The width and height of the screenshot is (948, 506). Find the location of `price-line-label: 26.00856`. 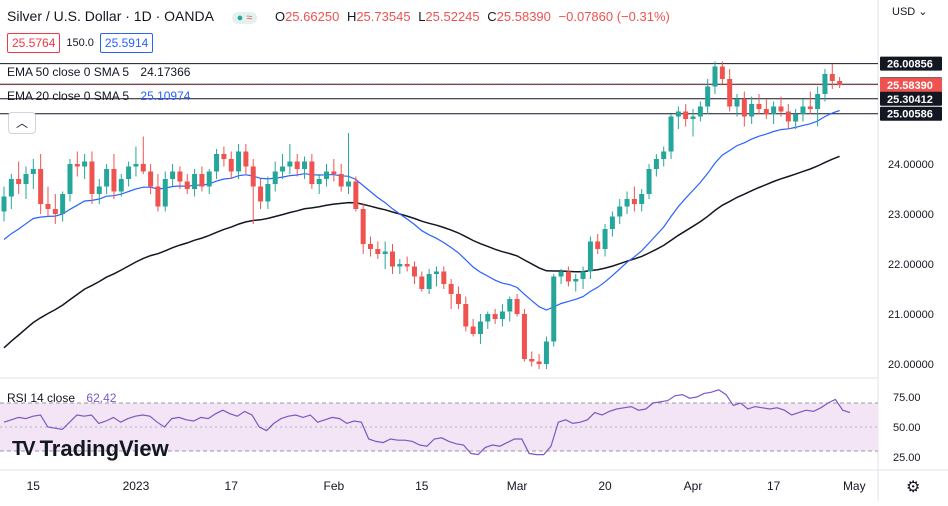

price-line-label: 26.00856 is located at coordinates (910, 65).